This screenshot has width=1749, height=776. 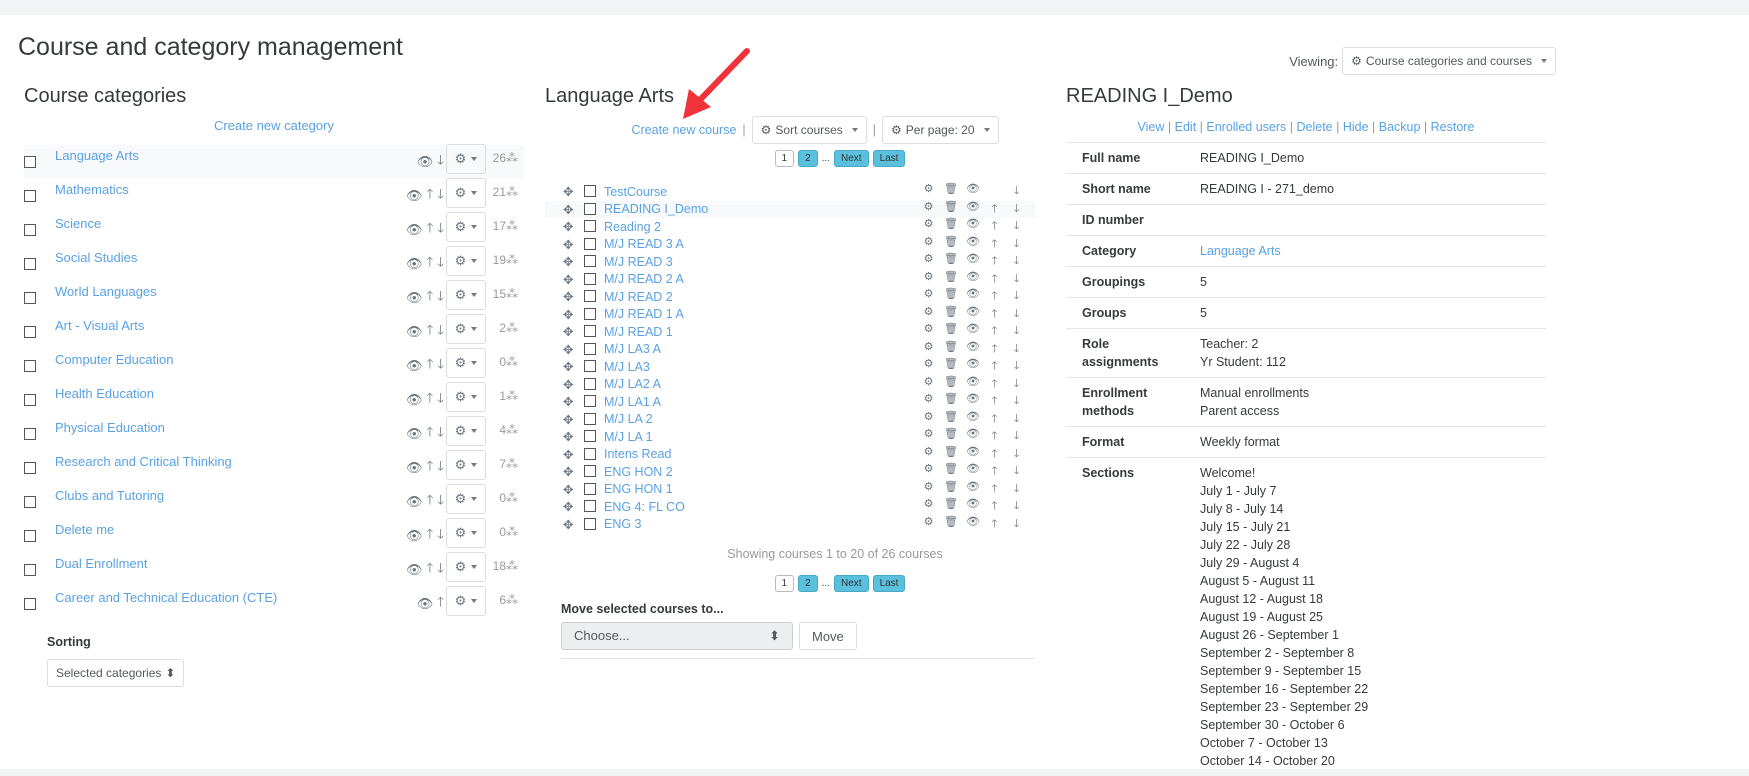 I want to click on category-link: Computer Education, so click(x=114, y=359).